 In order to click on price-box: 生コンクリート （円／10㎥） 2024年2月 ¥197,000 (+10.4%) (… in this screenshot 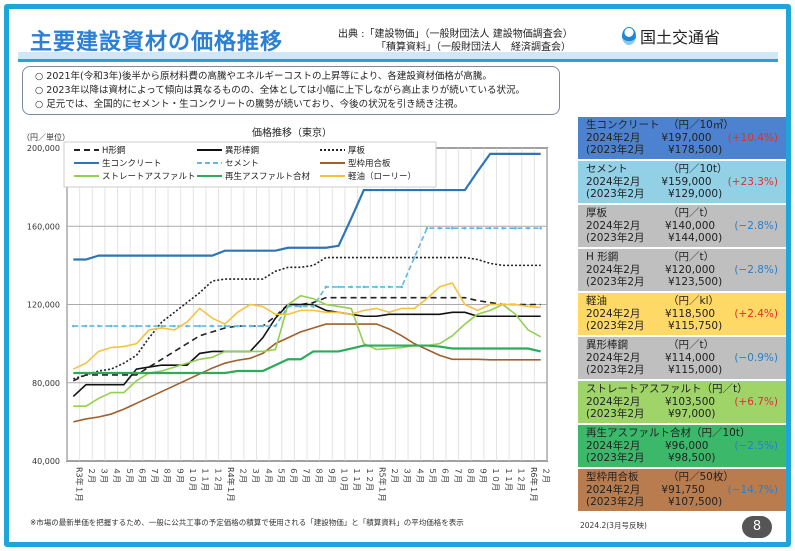, I will do `click(682, 138)`.